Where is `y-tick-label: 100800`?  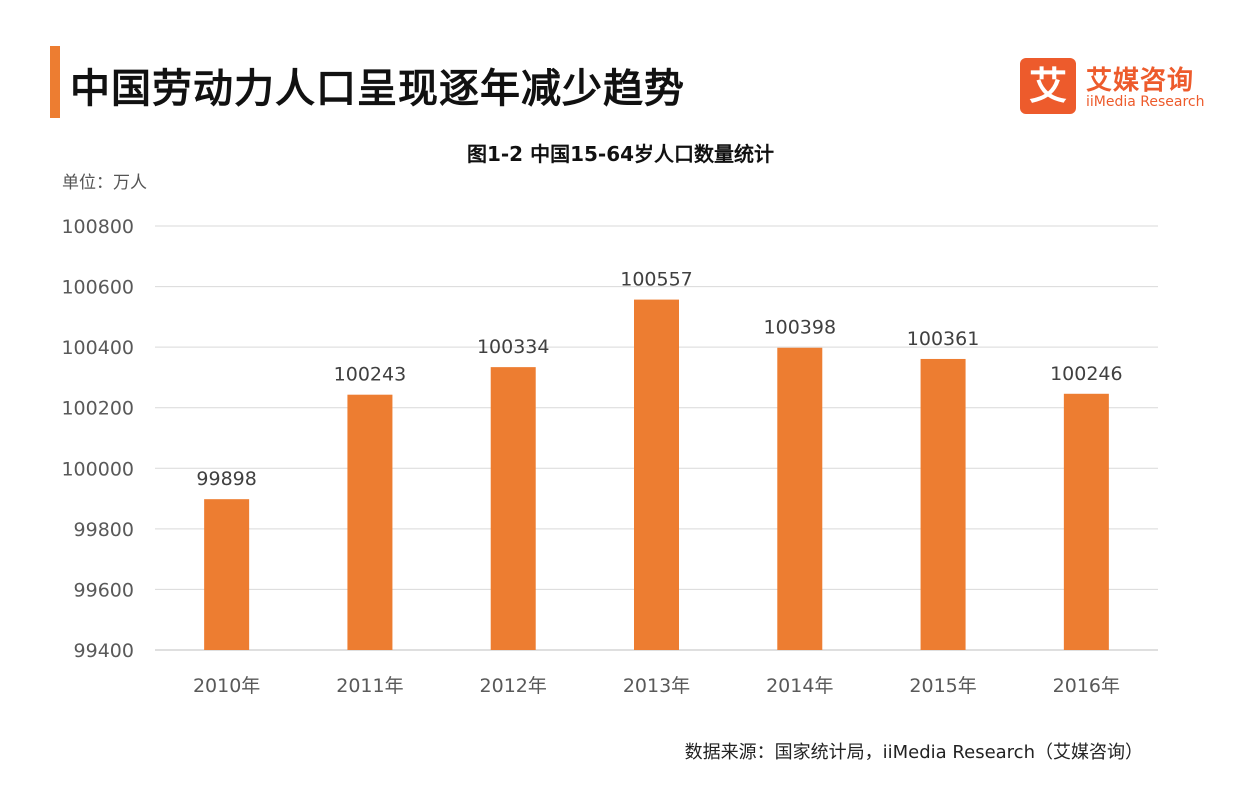
y-tick-label: 100800 is located at coordinates (97, 227).